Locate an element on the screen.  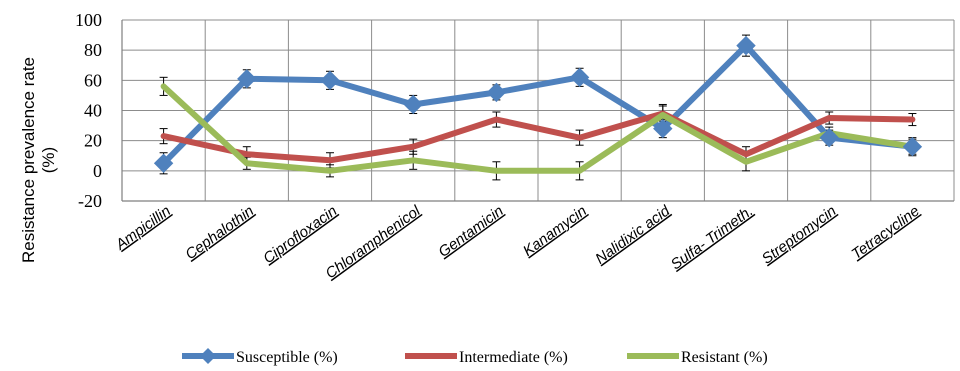
x-tick-label: Sulfa- Trimeth. is located at coordinates (712, 237).